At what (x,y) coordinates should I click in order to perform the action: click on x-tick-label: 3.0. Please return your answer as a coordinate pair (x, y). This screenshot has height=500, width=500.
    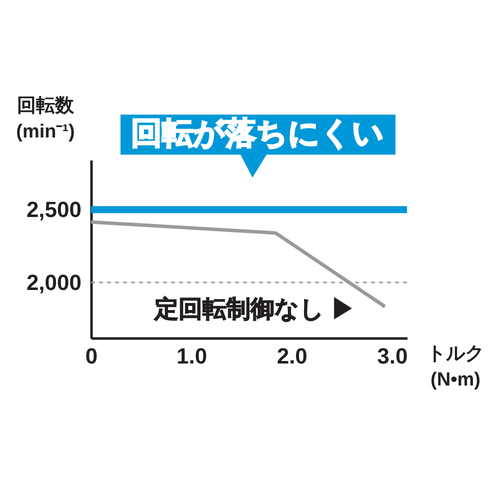
    Looking at the image, I should click on (392, 356).